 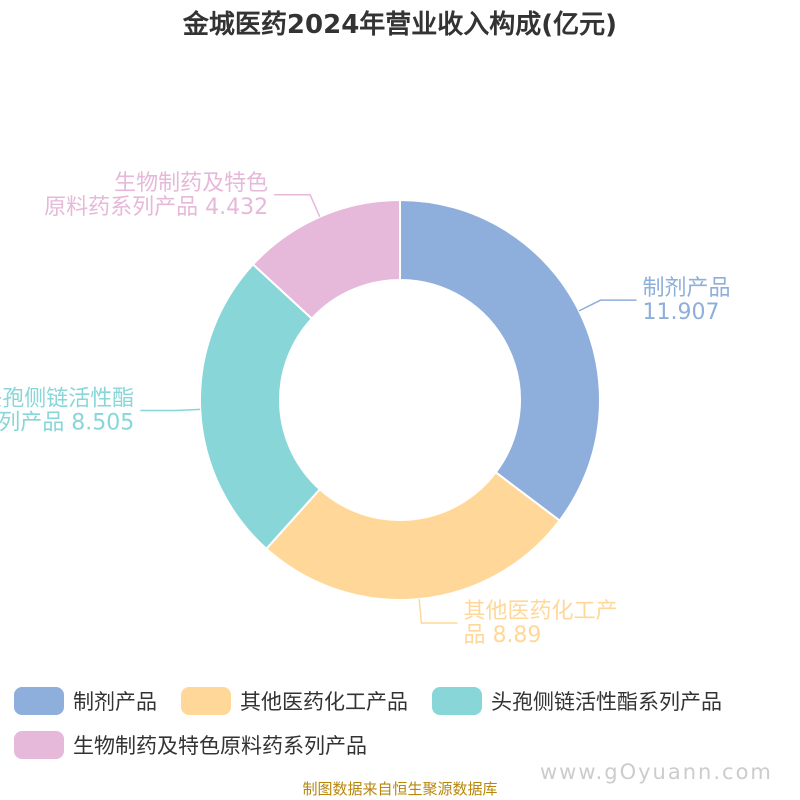 What do you see at coordinates (220, 746) in the screenshot?
I see `legend-label: 生物制药及特色原料药系列产品` at bounding box center [220, 746].